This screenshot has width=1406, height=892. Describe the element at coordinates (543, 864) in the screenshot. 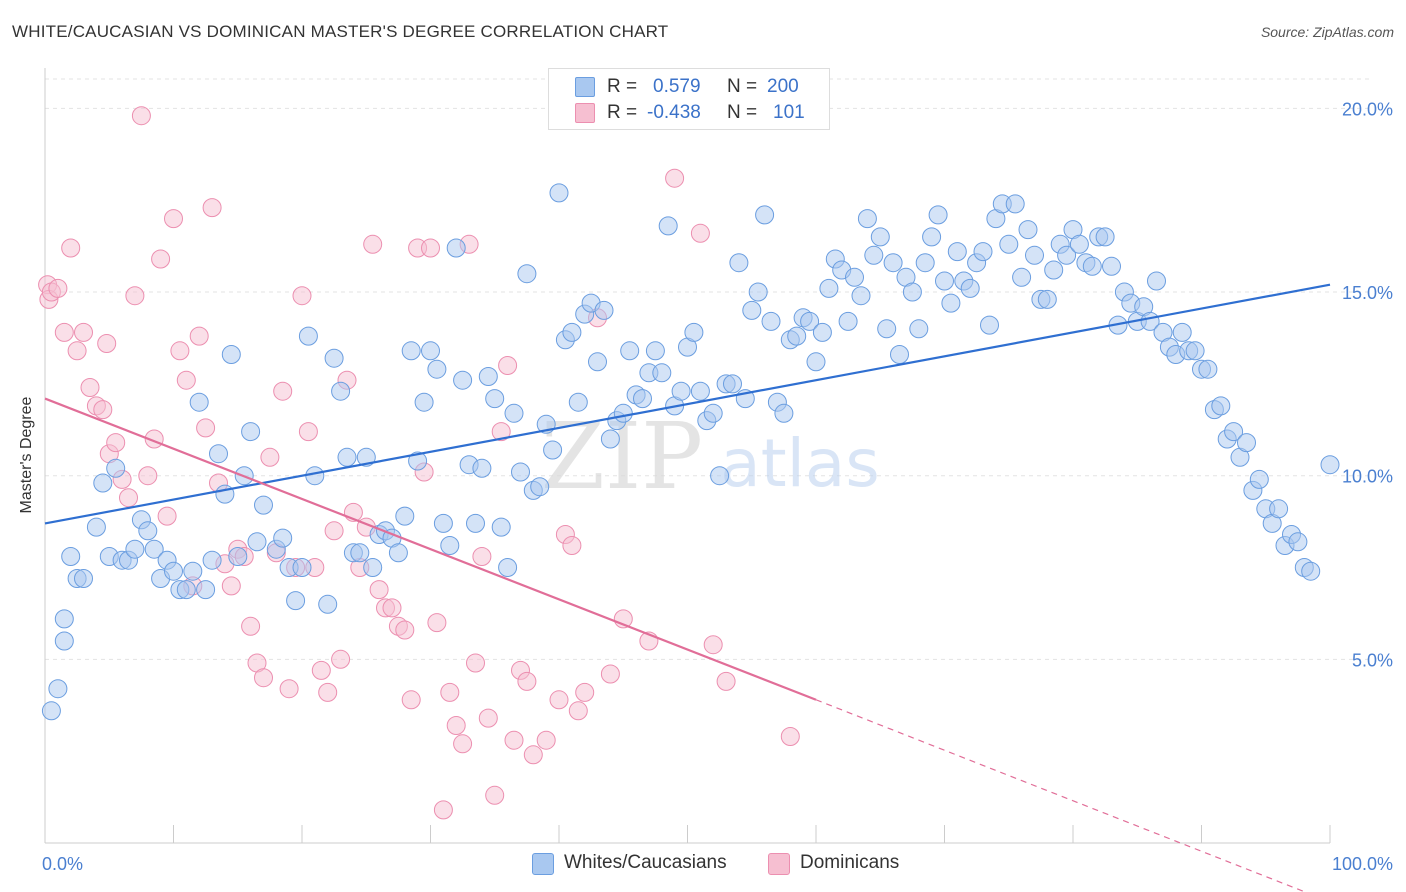

I see `whites-legend-swatch` at that location.